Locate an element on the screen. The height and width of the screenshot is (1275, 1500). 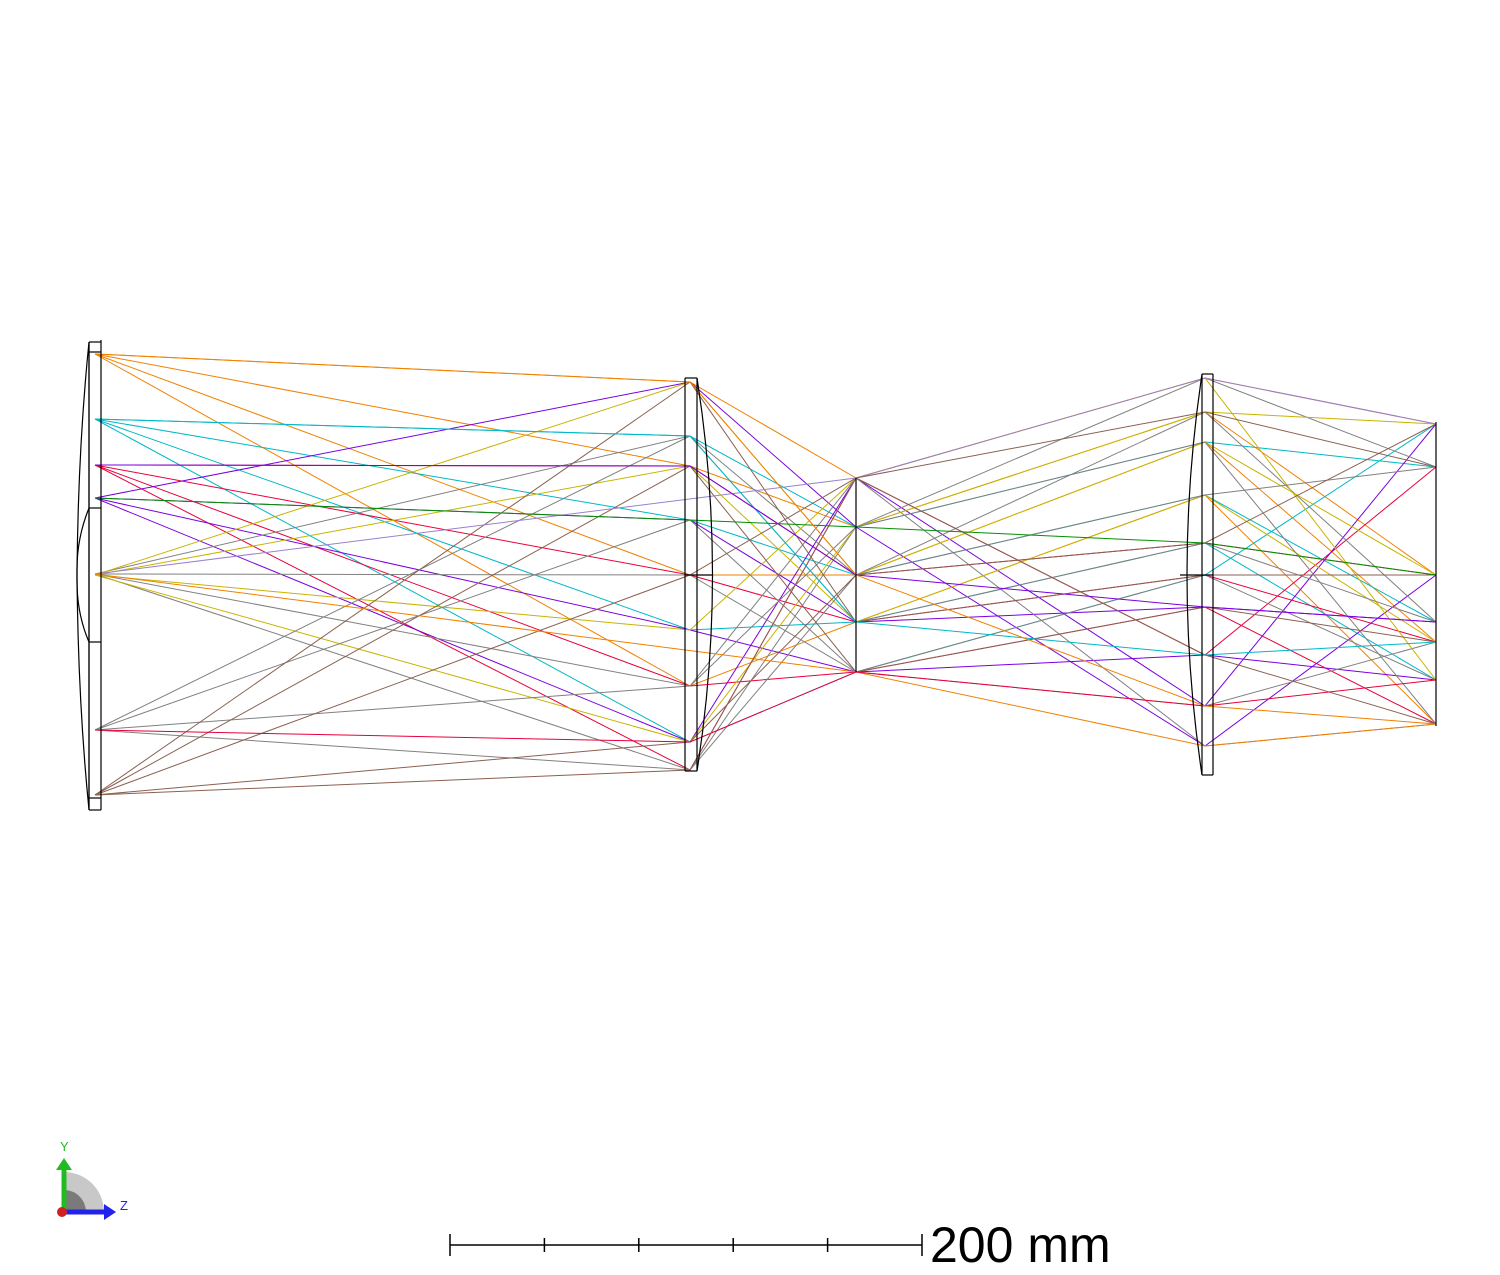
z-axis-label: Z is located at coordinates (124, 1205).